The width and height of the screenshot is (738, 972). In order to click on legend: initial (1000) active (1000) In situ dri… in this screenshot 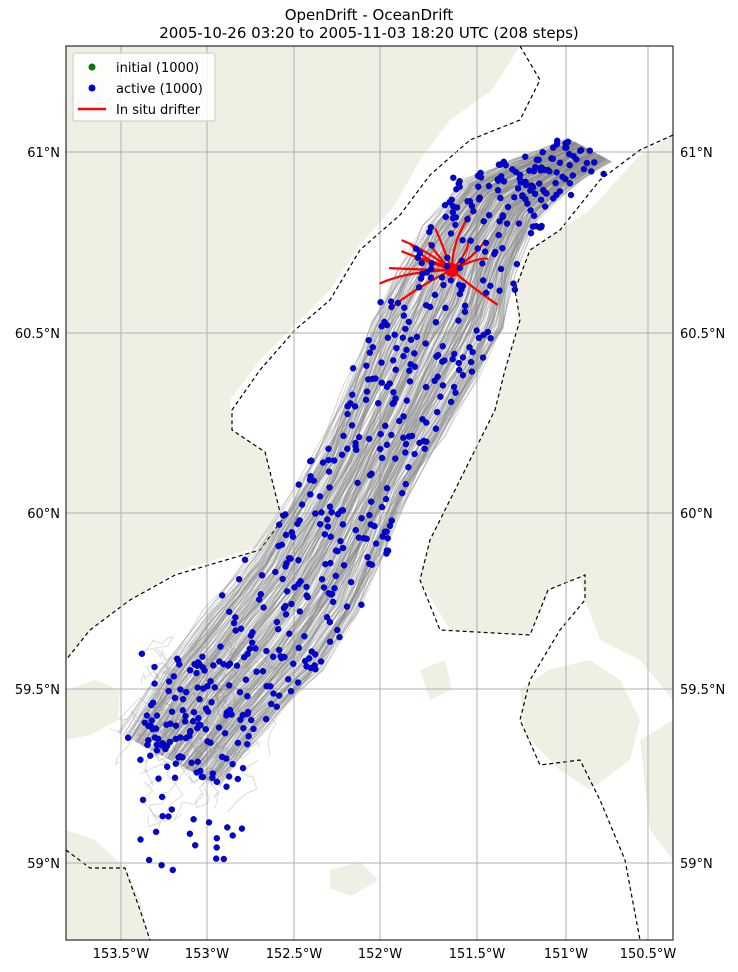, I will do `click(144, 87)`.